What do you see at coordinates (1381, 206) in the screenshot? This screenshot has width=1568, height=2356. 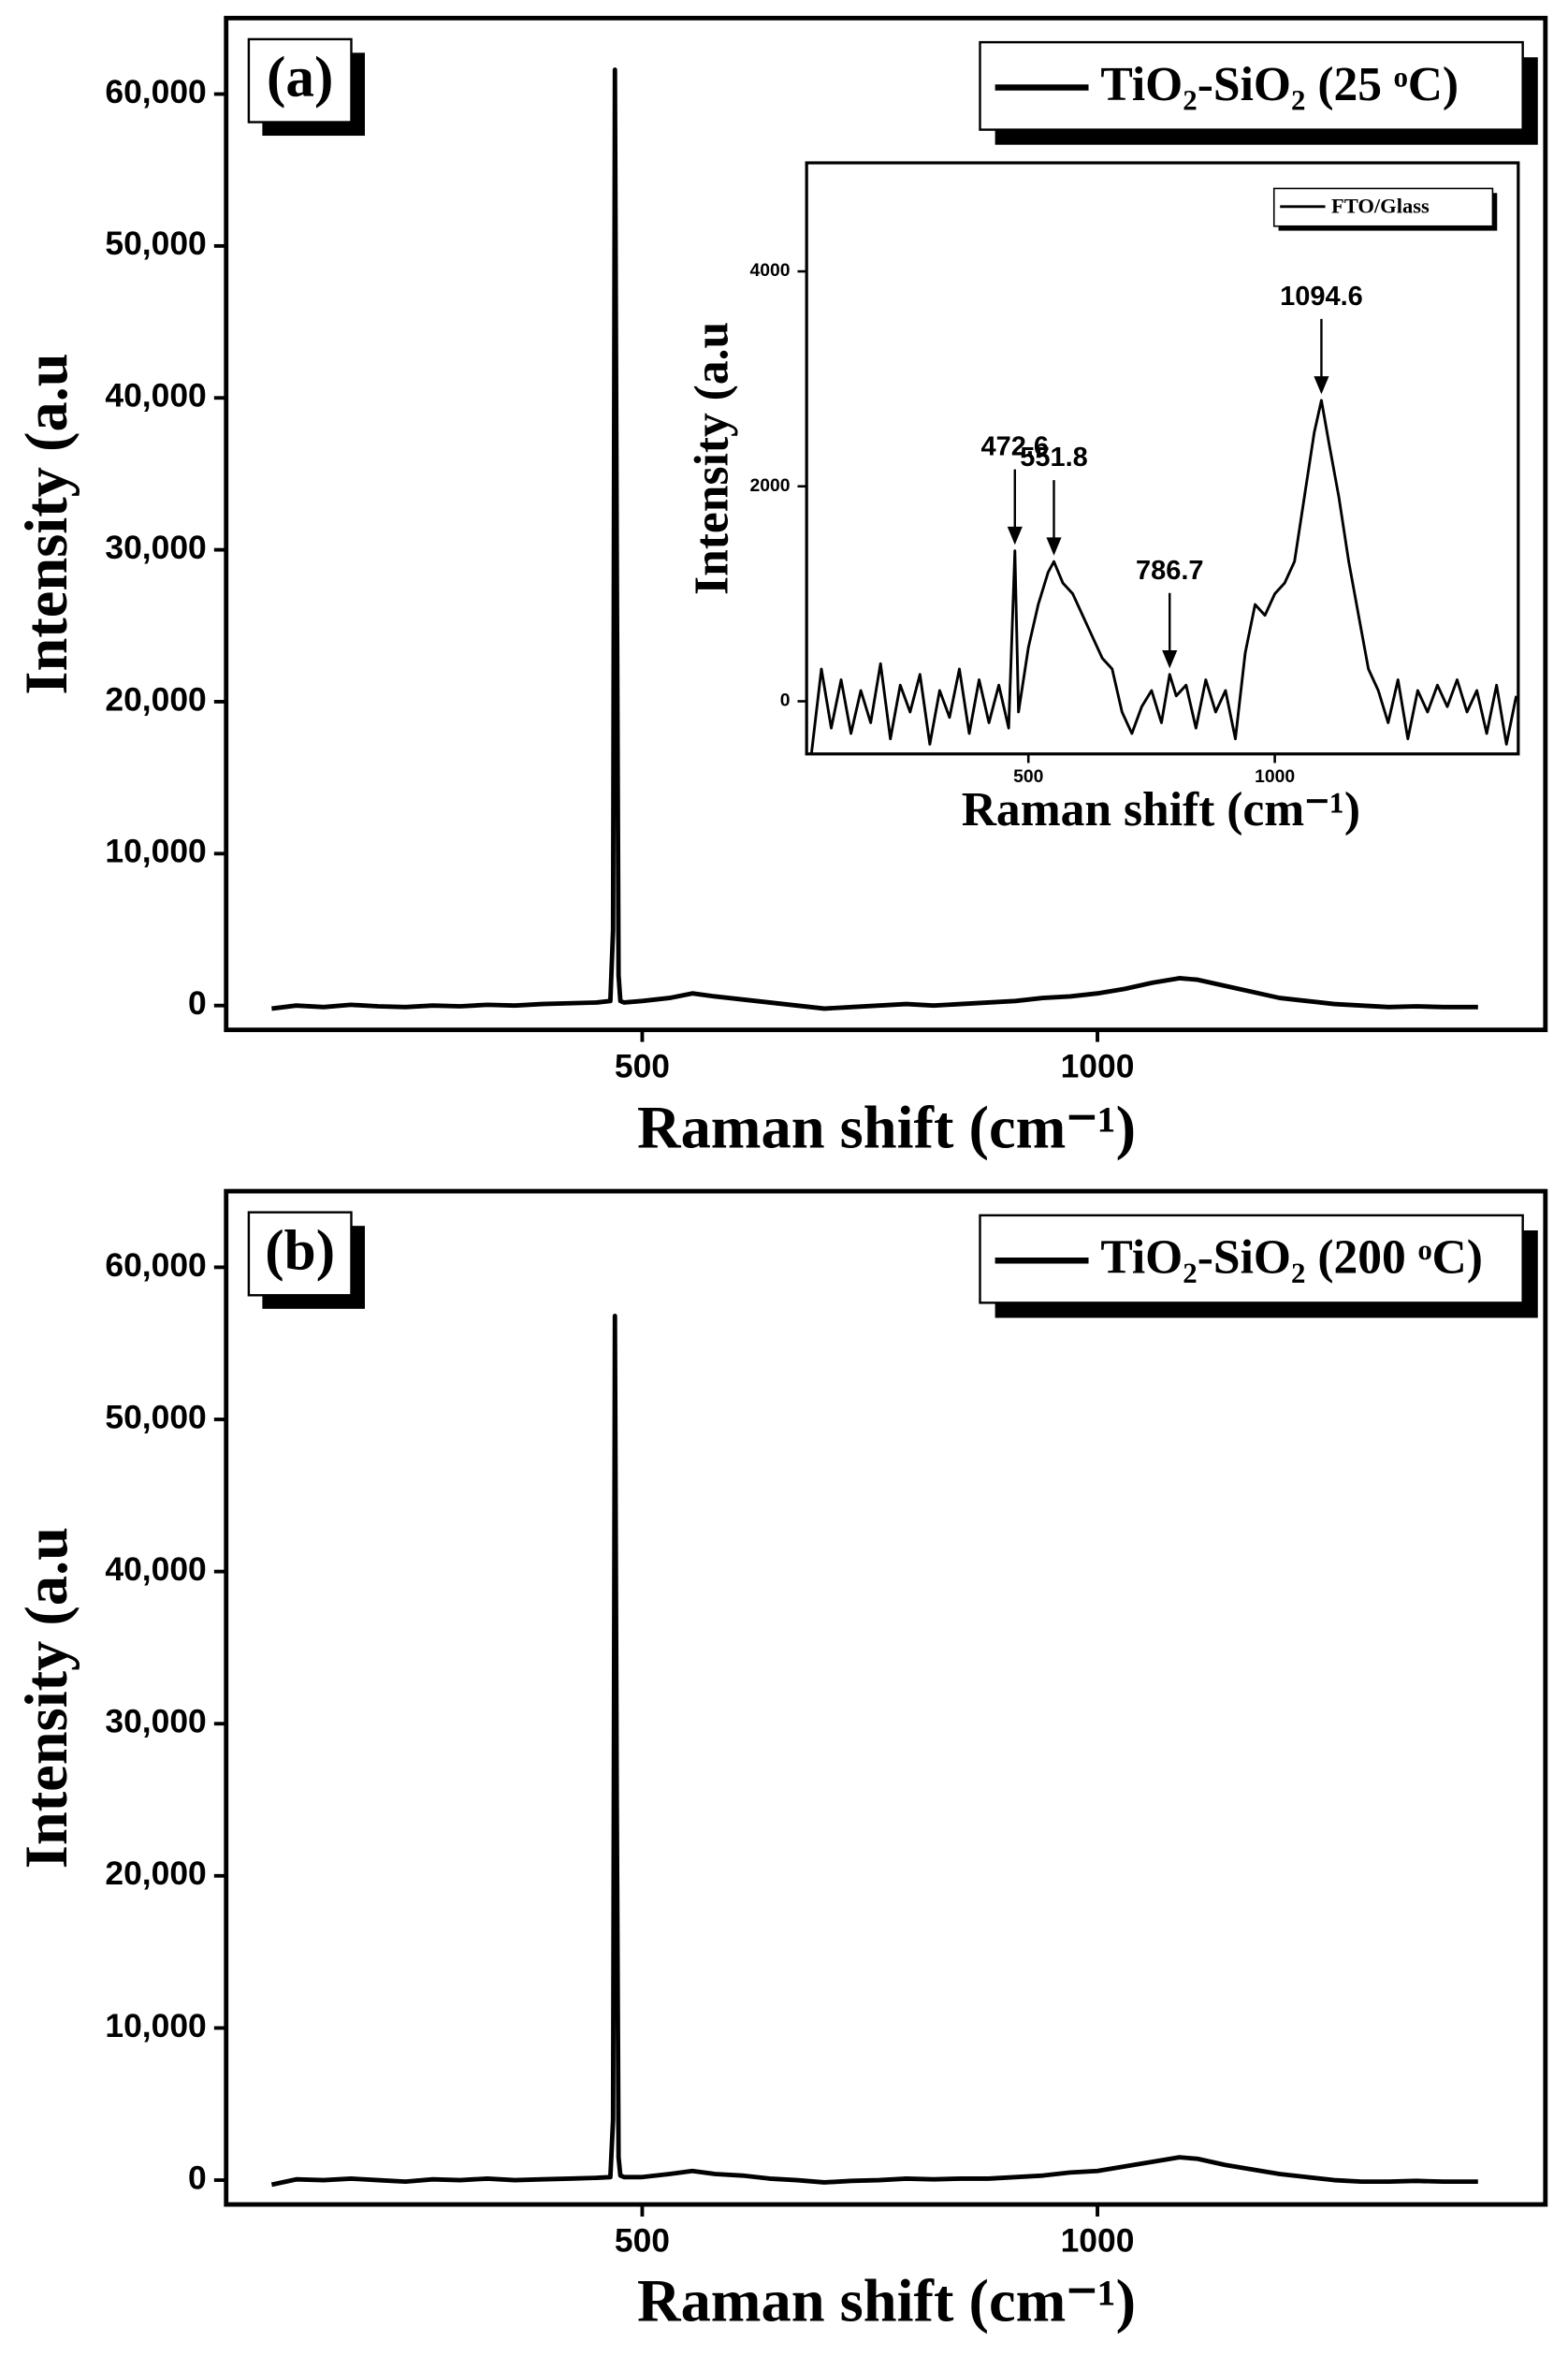 I see `legend-label: FTO/Glass` at bounding box center [1381, 206].